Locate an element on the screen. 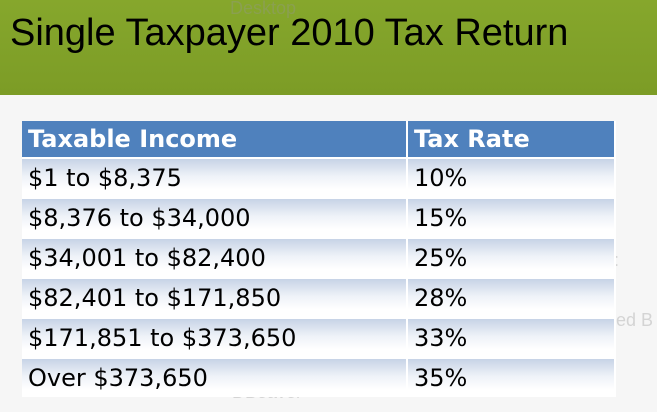  table-cell: $171,851 to $373,650 is located at coordinates (215, 337).